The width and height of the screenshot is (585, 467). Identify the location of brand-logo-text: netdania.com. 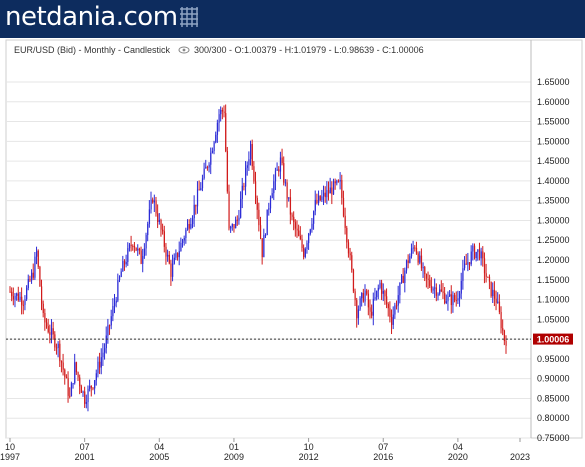
(91, 17).